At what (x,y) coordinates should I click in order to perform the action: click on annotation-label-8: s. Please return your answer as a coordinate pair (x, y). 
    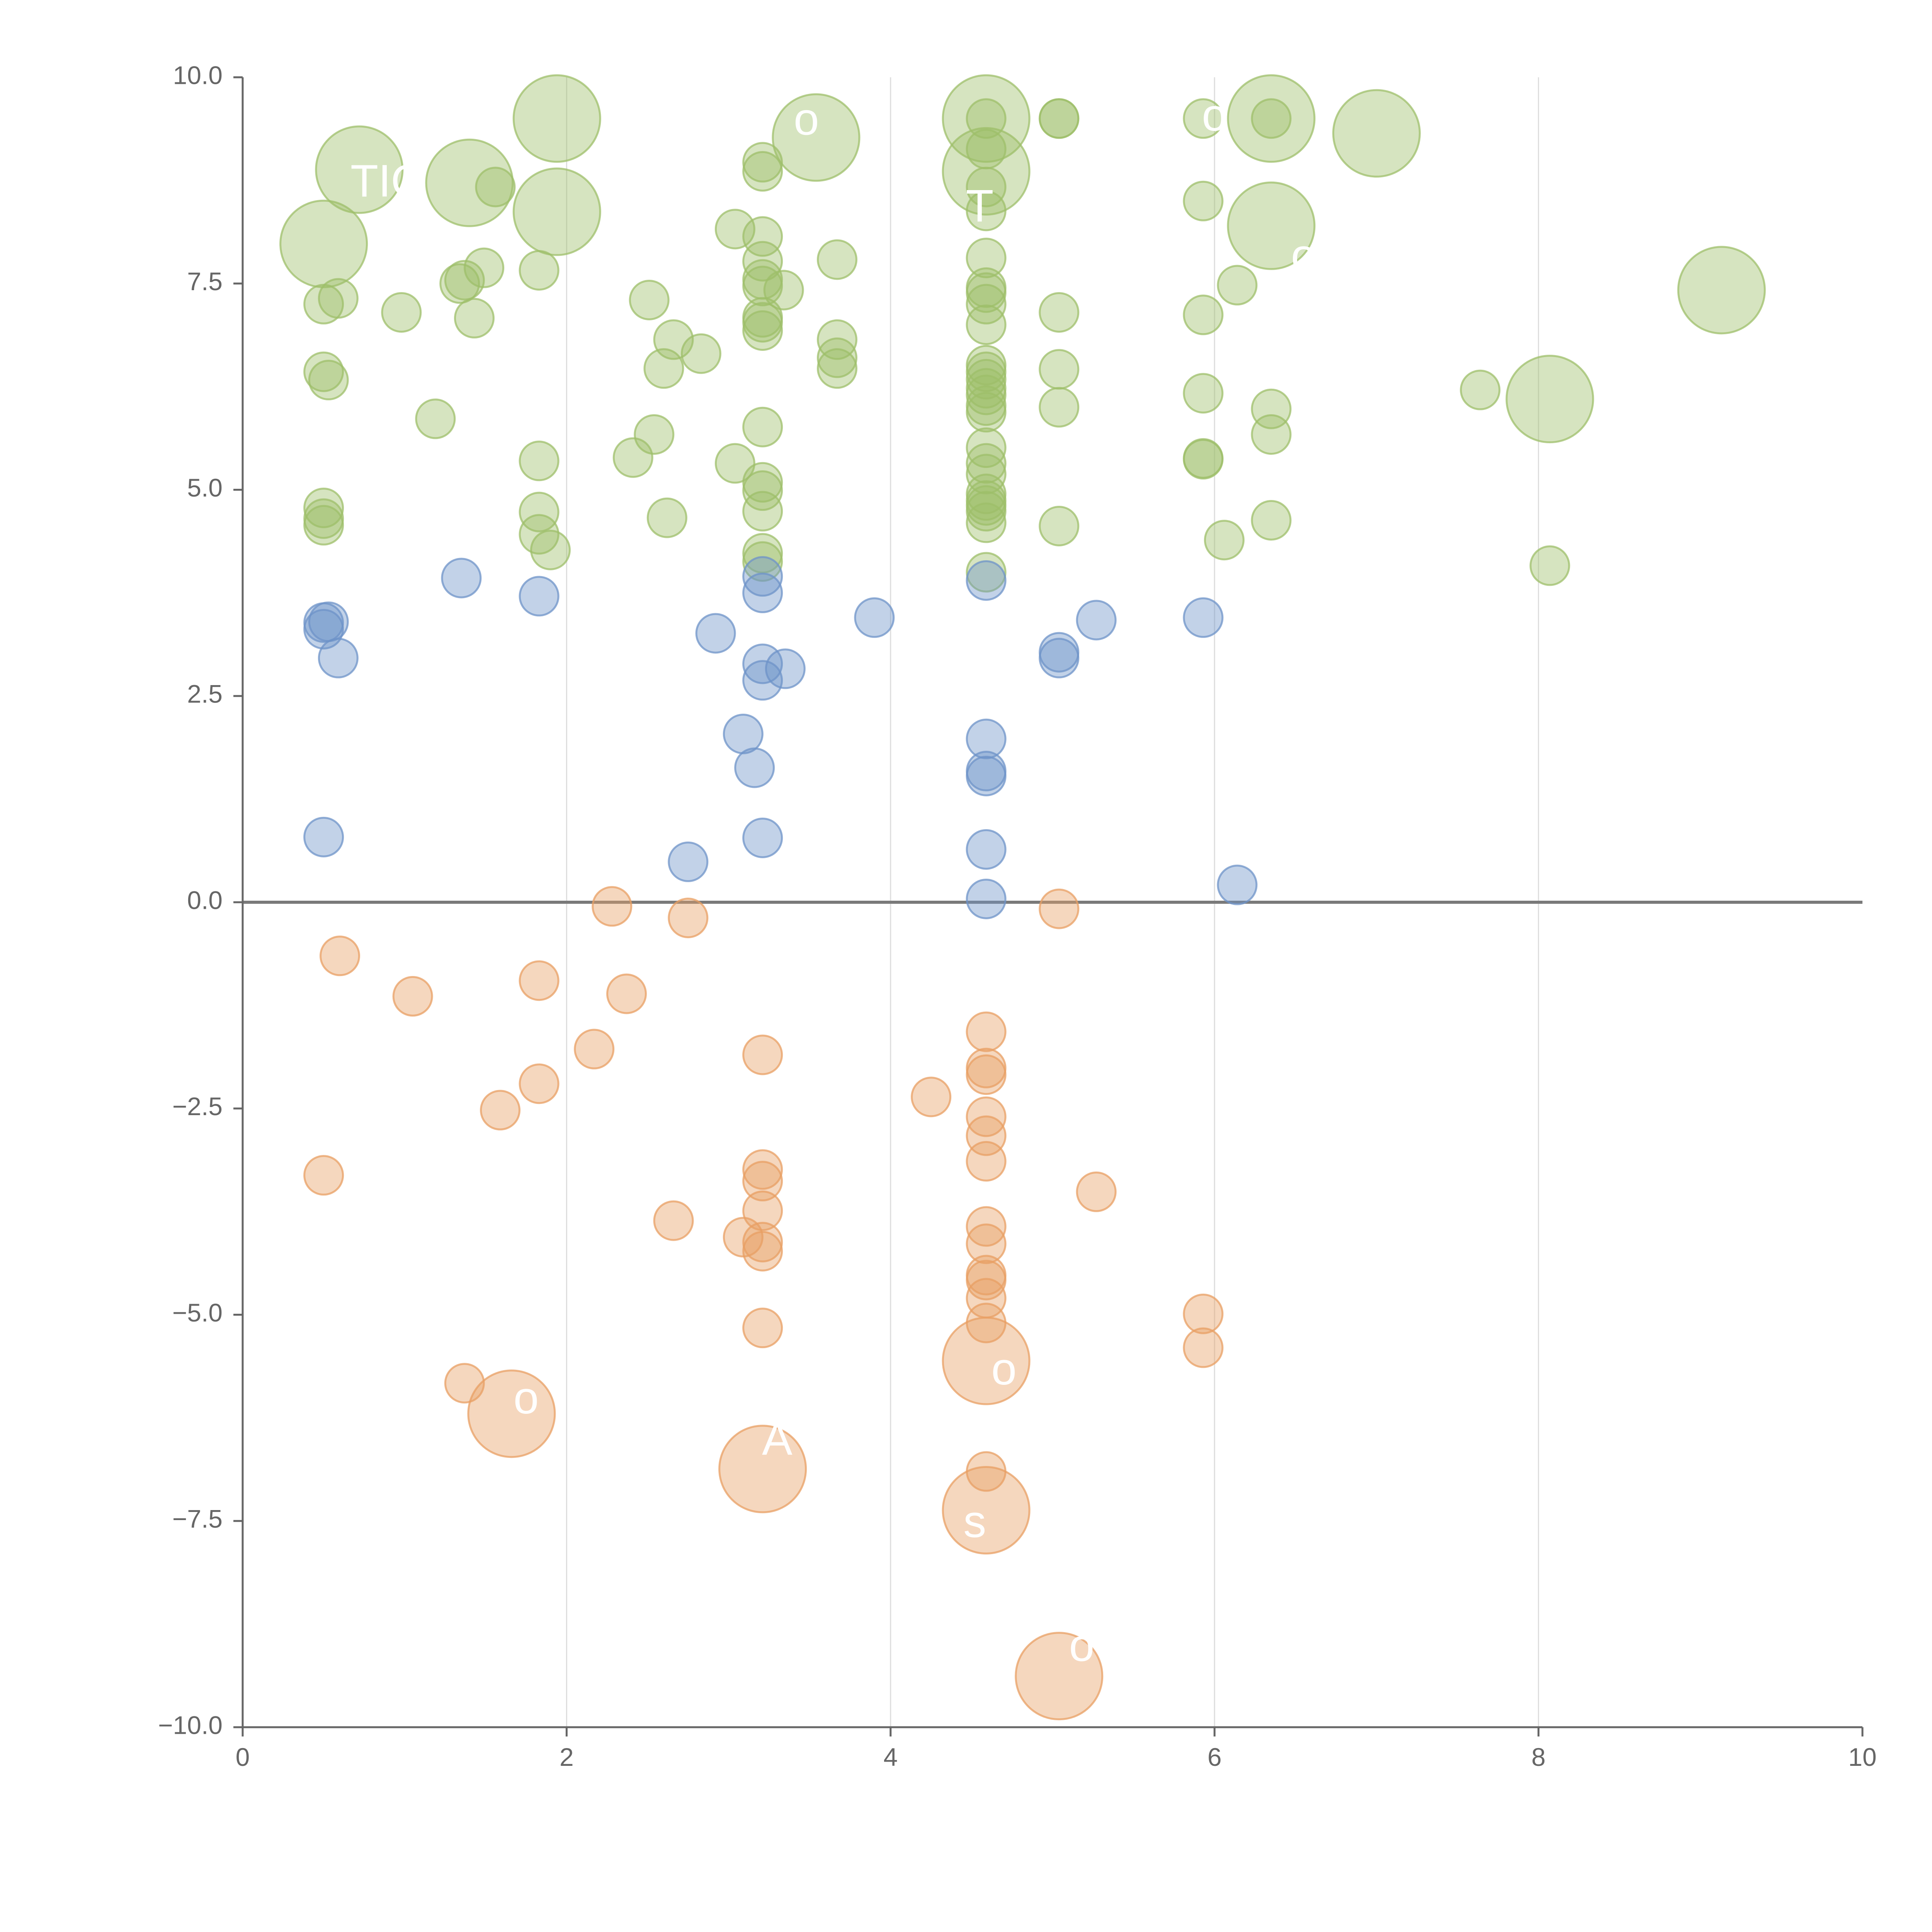
    Looking at the image, I should click on (975, 1522).